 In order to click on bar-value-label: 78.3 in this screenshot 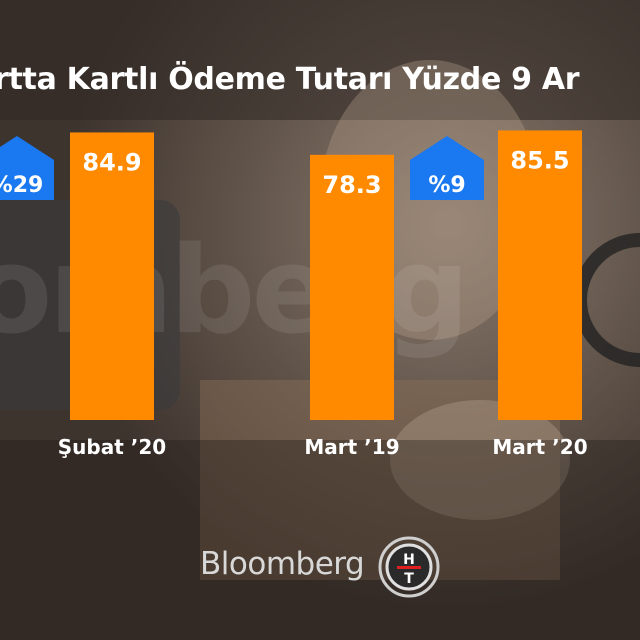, I will do `click(351, 185)`.